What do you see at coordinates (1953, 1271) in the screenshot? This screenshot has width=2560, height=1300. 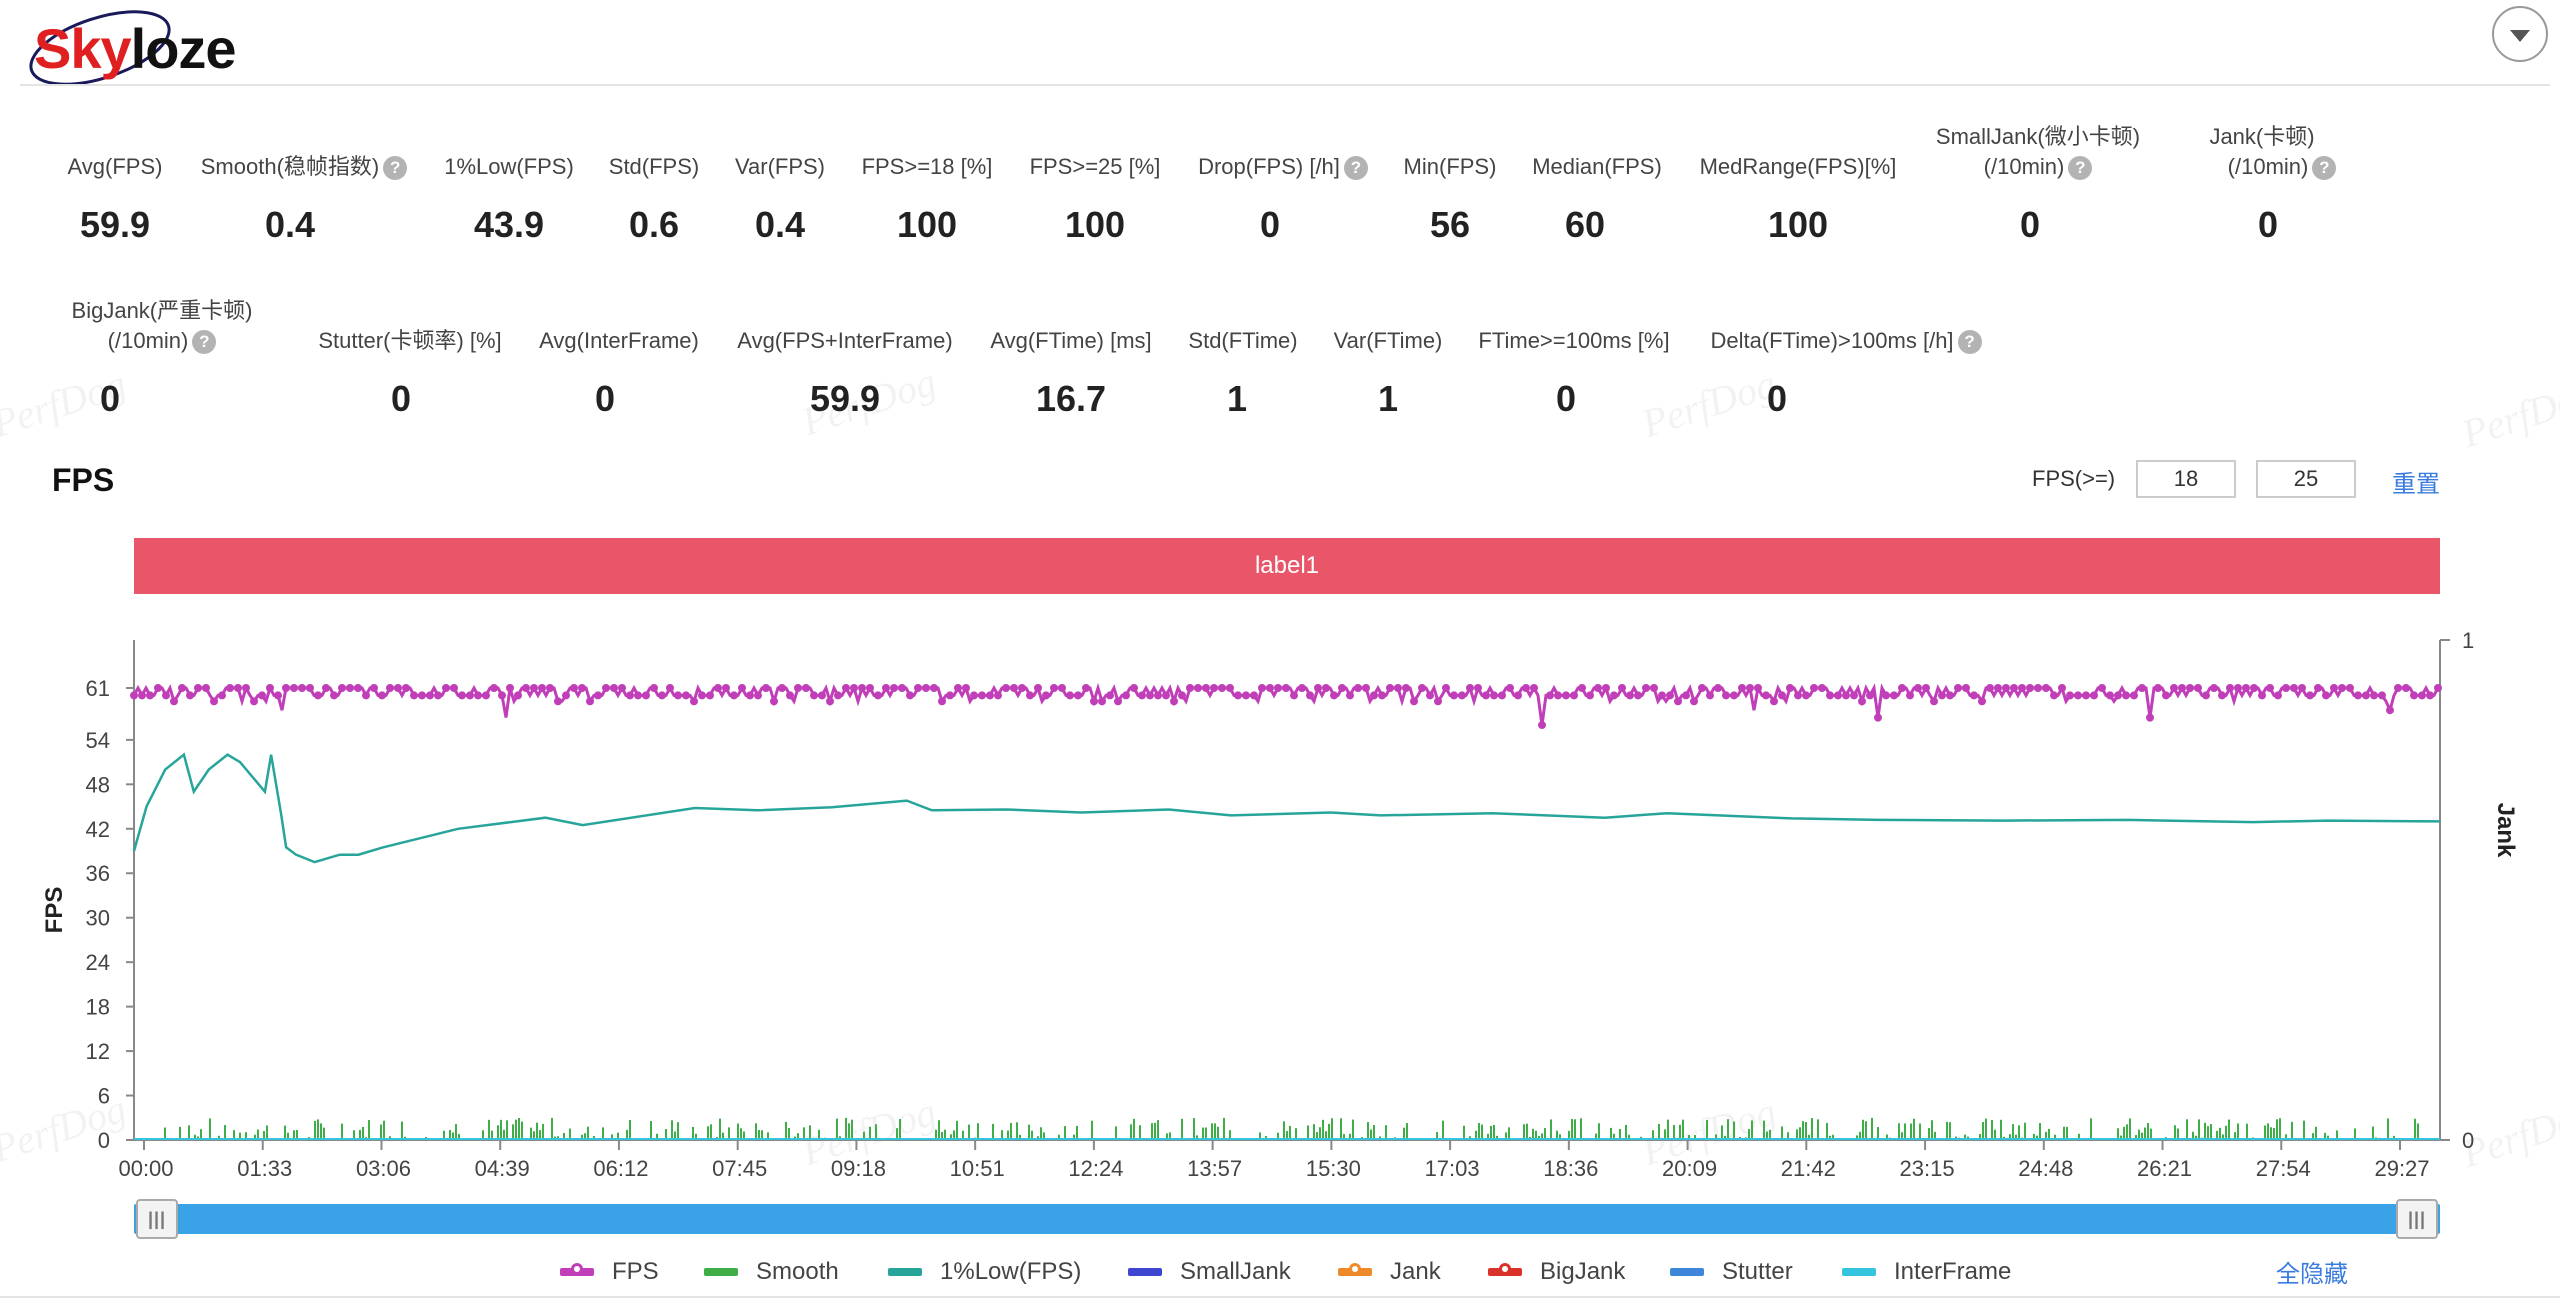 I see `legend-label: InterFrame` at bounding box center [1953, 1271].